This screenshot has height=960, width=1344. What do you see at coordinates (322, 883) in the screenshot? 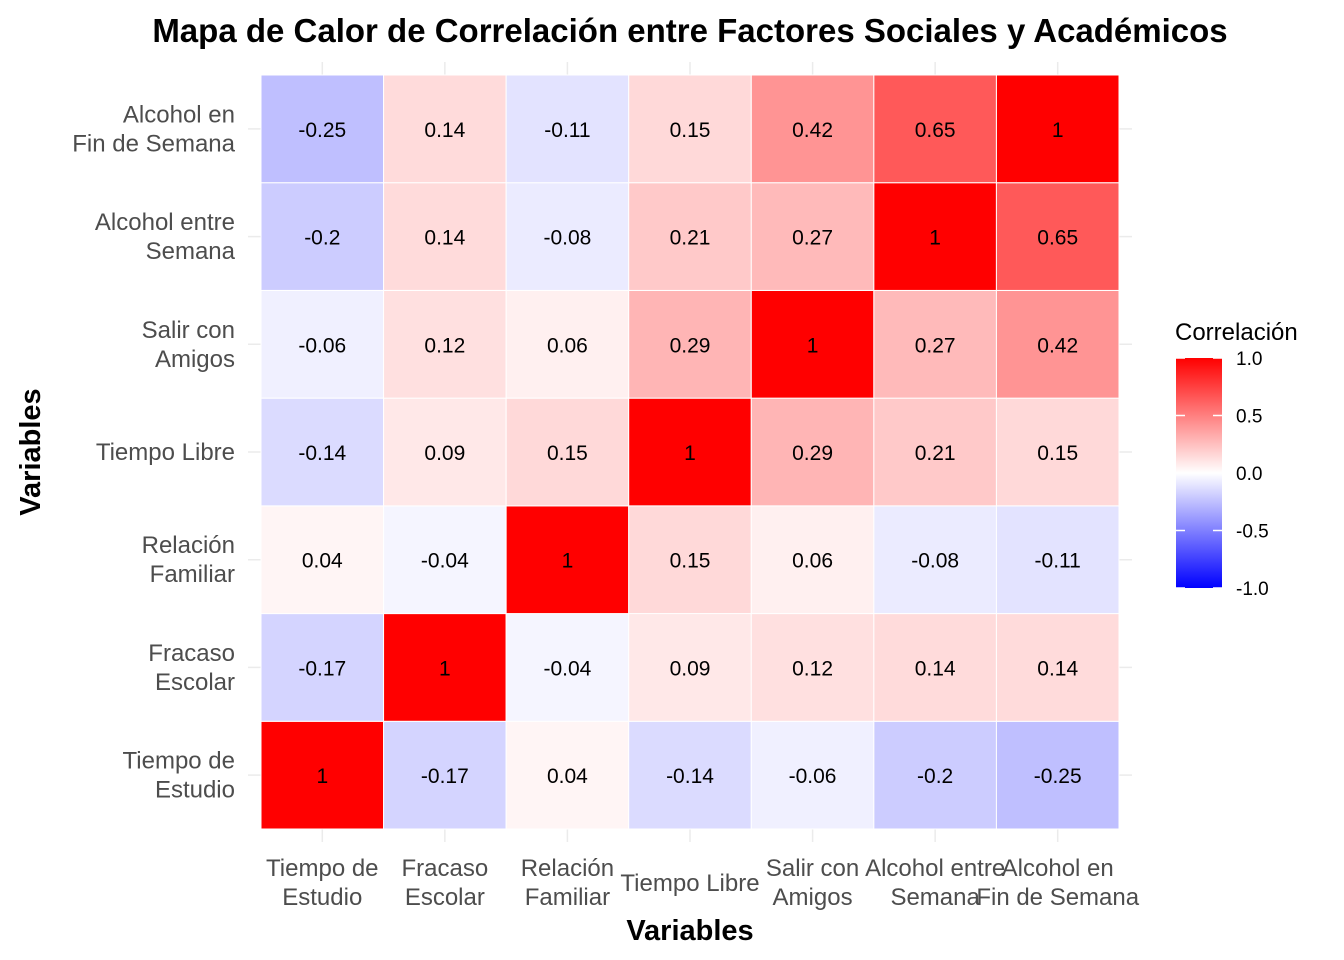
I see `x-tick-label: Tiempo de Estudio` at bounding box center [322, 883].